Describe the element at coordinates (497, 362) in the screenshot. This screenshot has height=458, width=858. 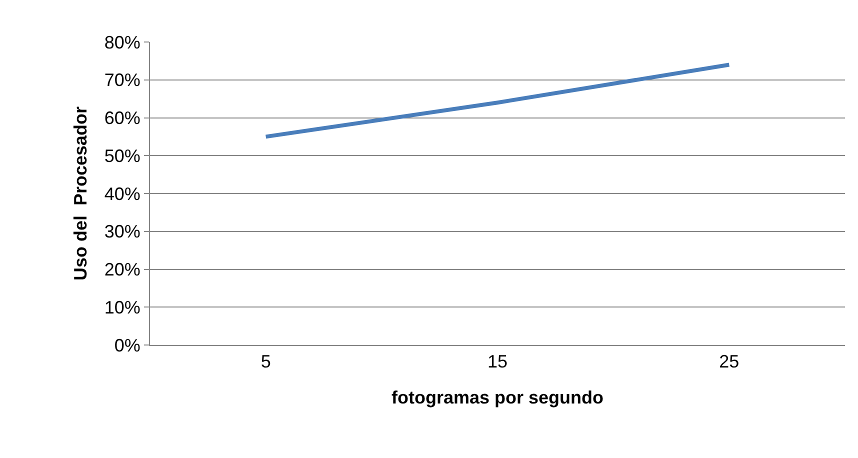
I see `x-tick-label: 15` at that location.